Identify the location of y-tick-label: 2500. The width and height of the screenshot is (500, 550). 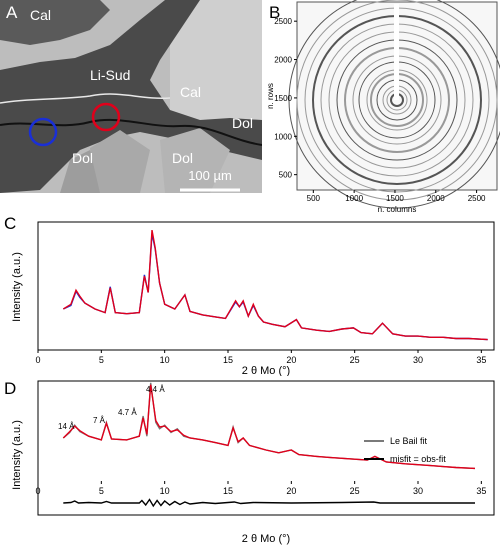
(283, 21).